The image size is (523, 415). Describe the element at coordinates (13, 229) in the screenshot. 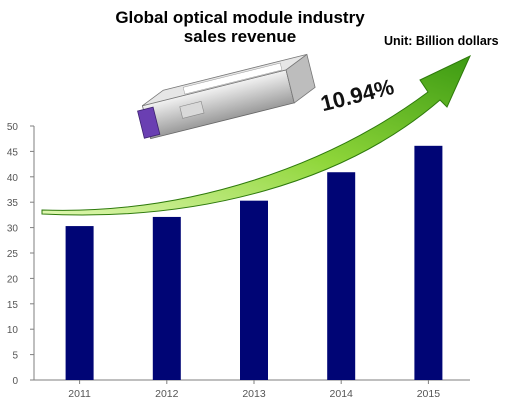

I see `y-tick-label: 30` at that location.